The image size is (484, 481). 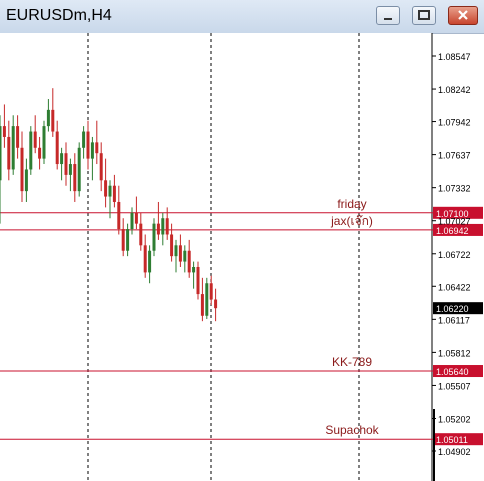 What do you see at coordinates (454, 222) in the screenshot?
I see `price-tick-label: 1.07027` at bounding box center [454, 222].